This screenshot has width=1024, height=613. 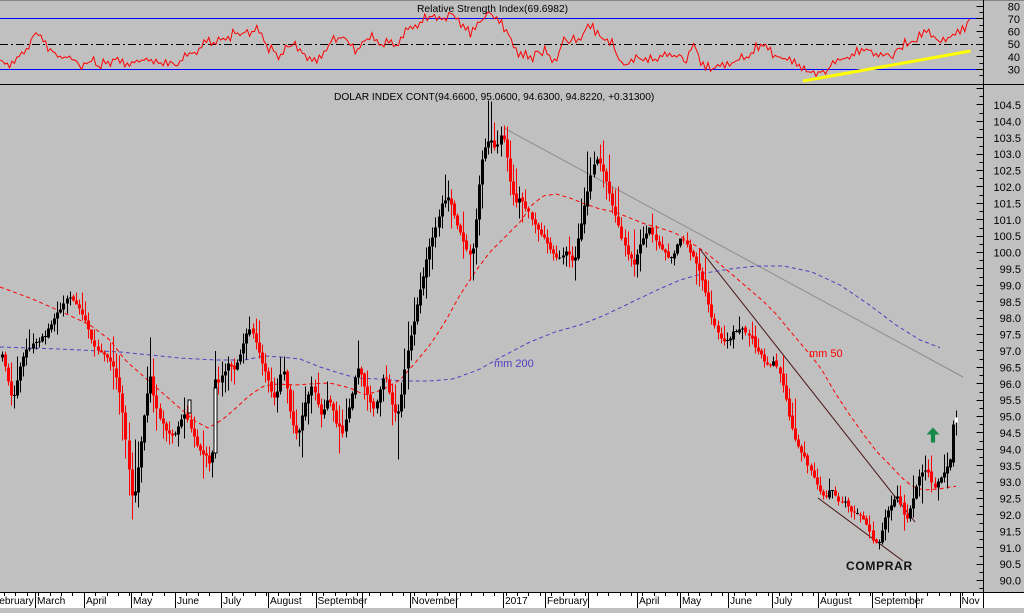 I want to click on svg-text: 98.5, so click(x=1010, y=303).